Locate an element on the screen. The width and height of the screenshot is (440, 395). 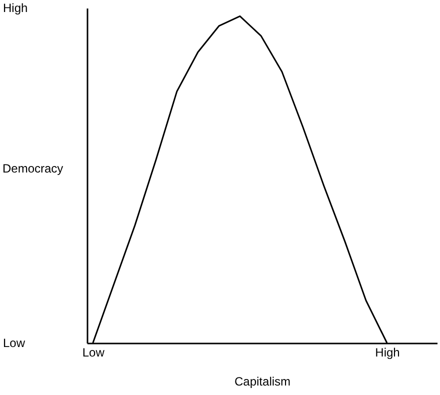
x-axis-title: Capitalism is located at coordinates (262, 381).